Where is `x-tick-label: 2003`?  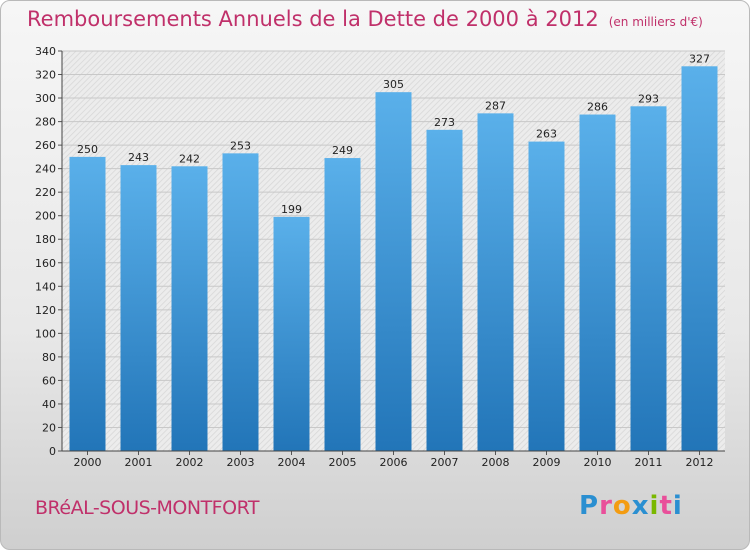 x-tick-label: 2003 is located at coordinates (241, 462).